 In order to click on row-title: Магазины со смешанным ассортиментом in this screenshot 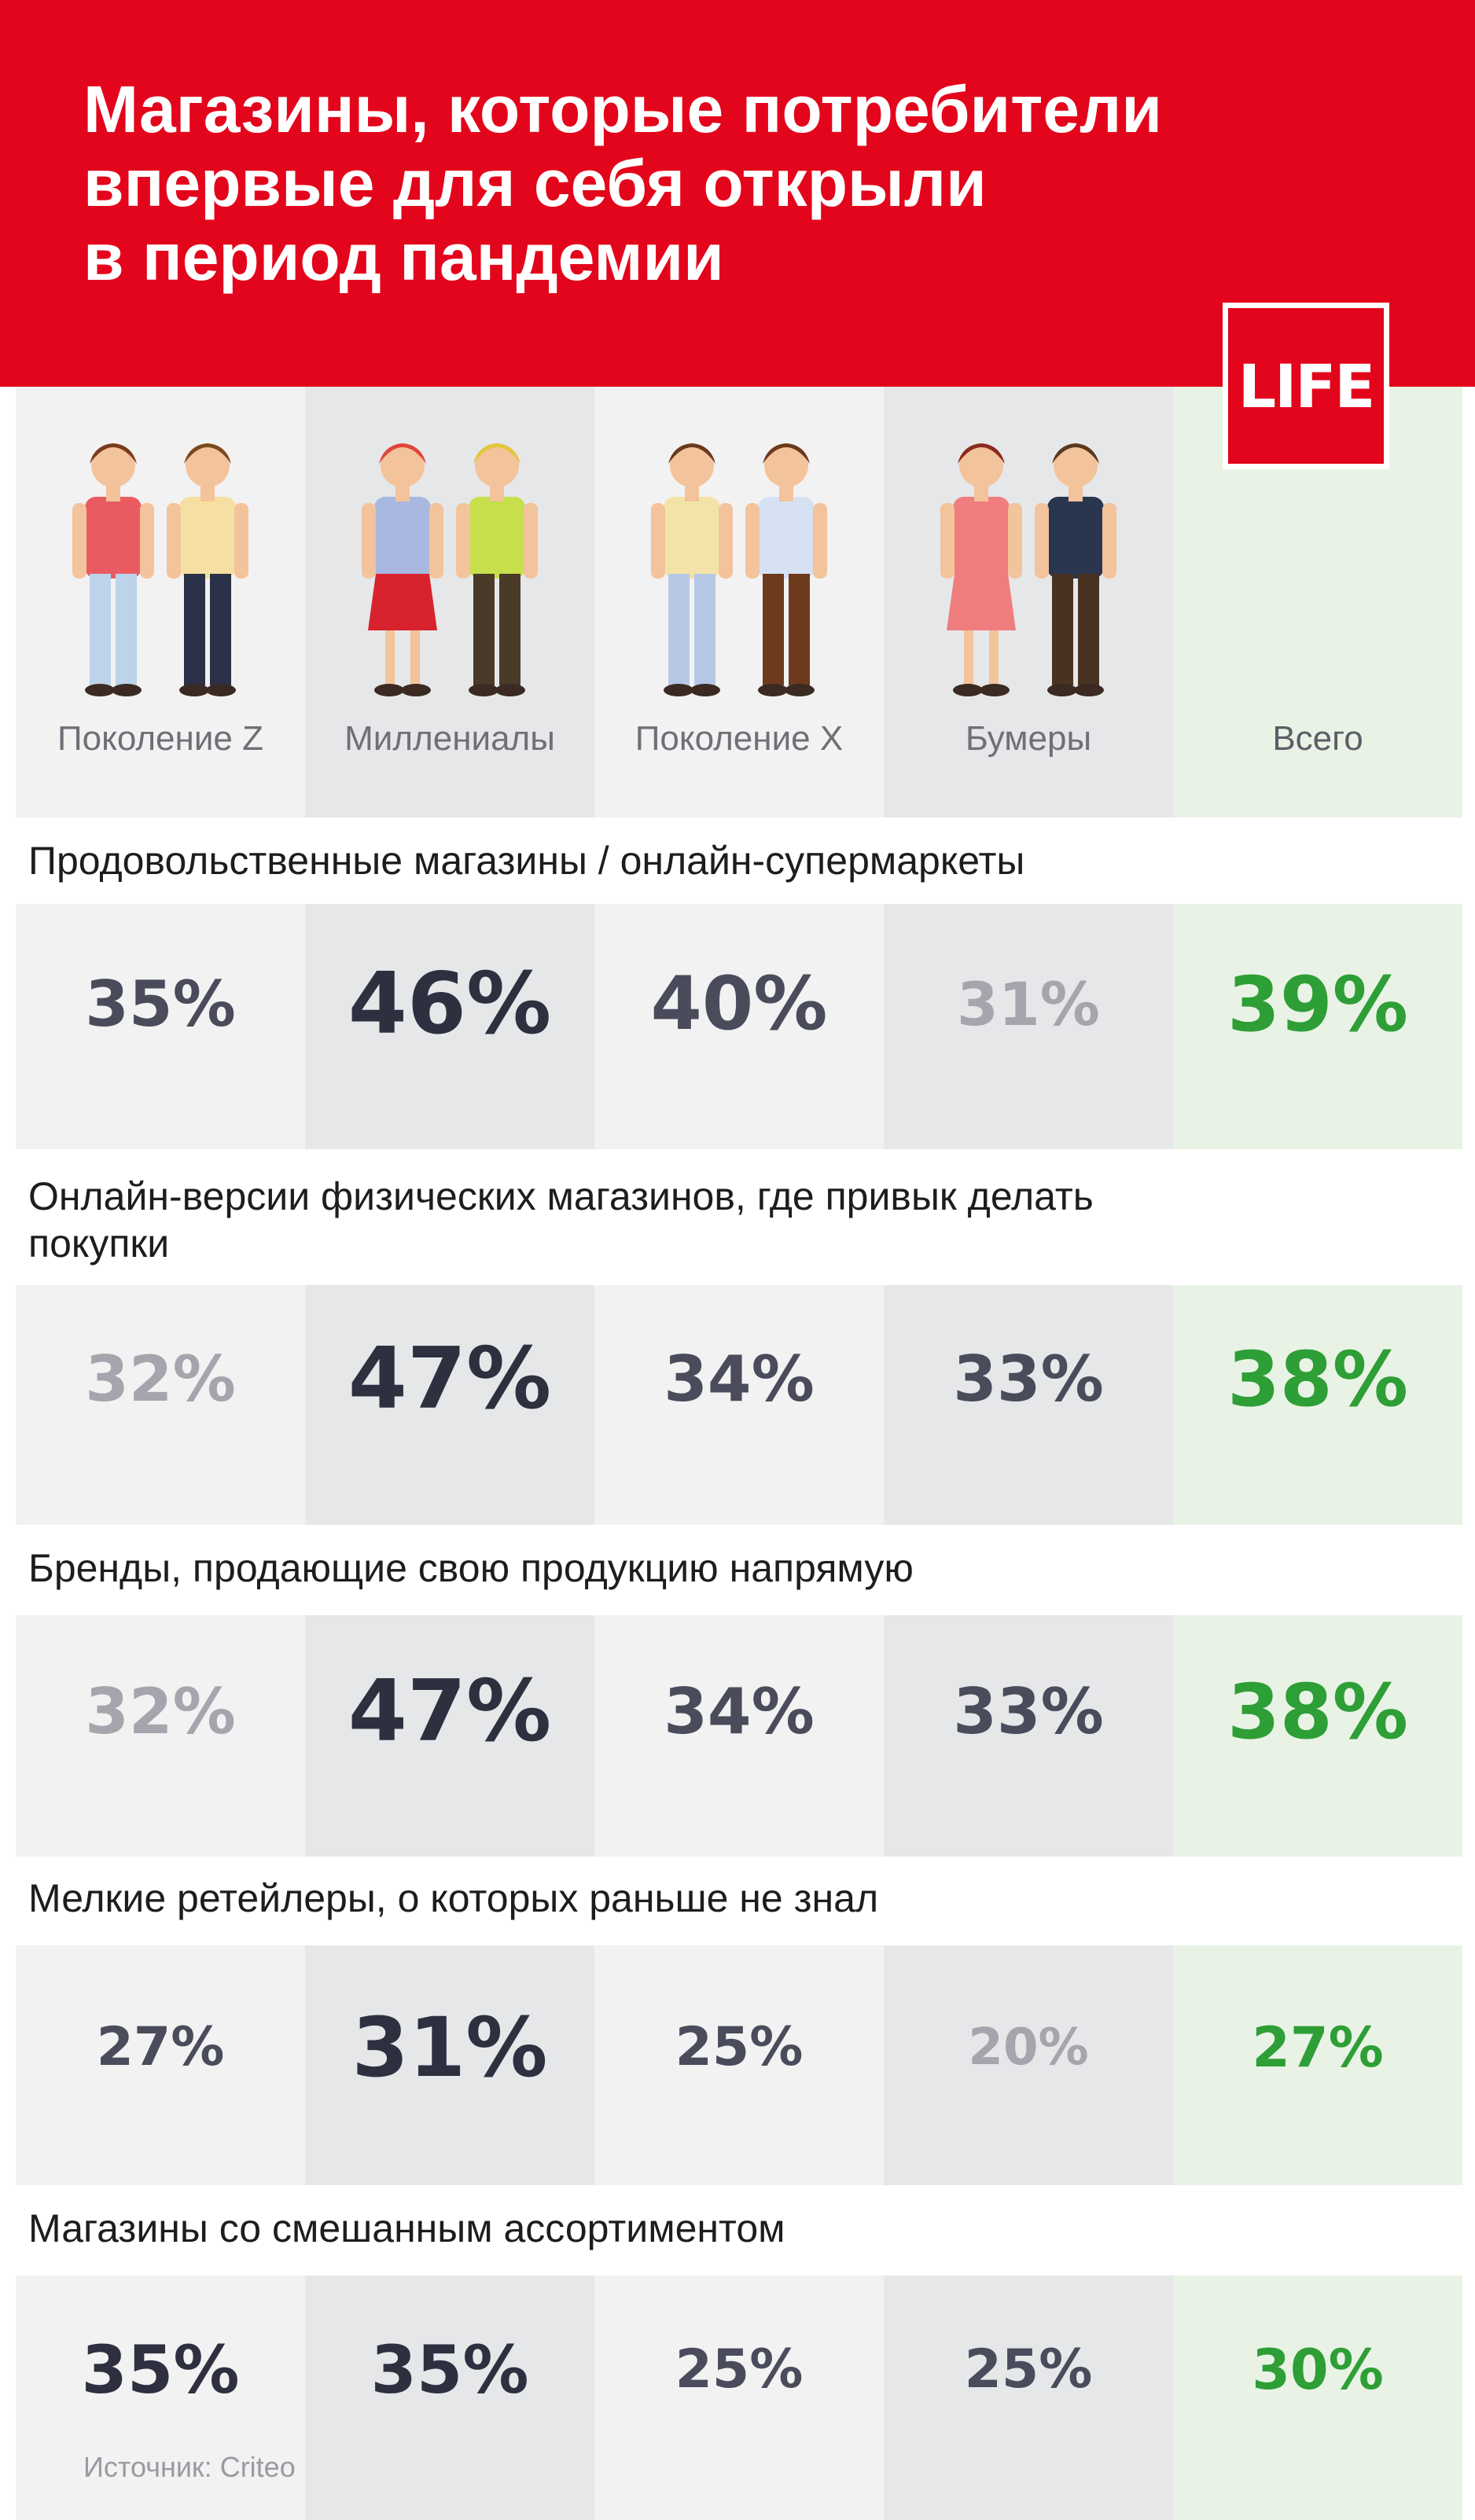, I will do `click(406, 2228)`.